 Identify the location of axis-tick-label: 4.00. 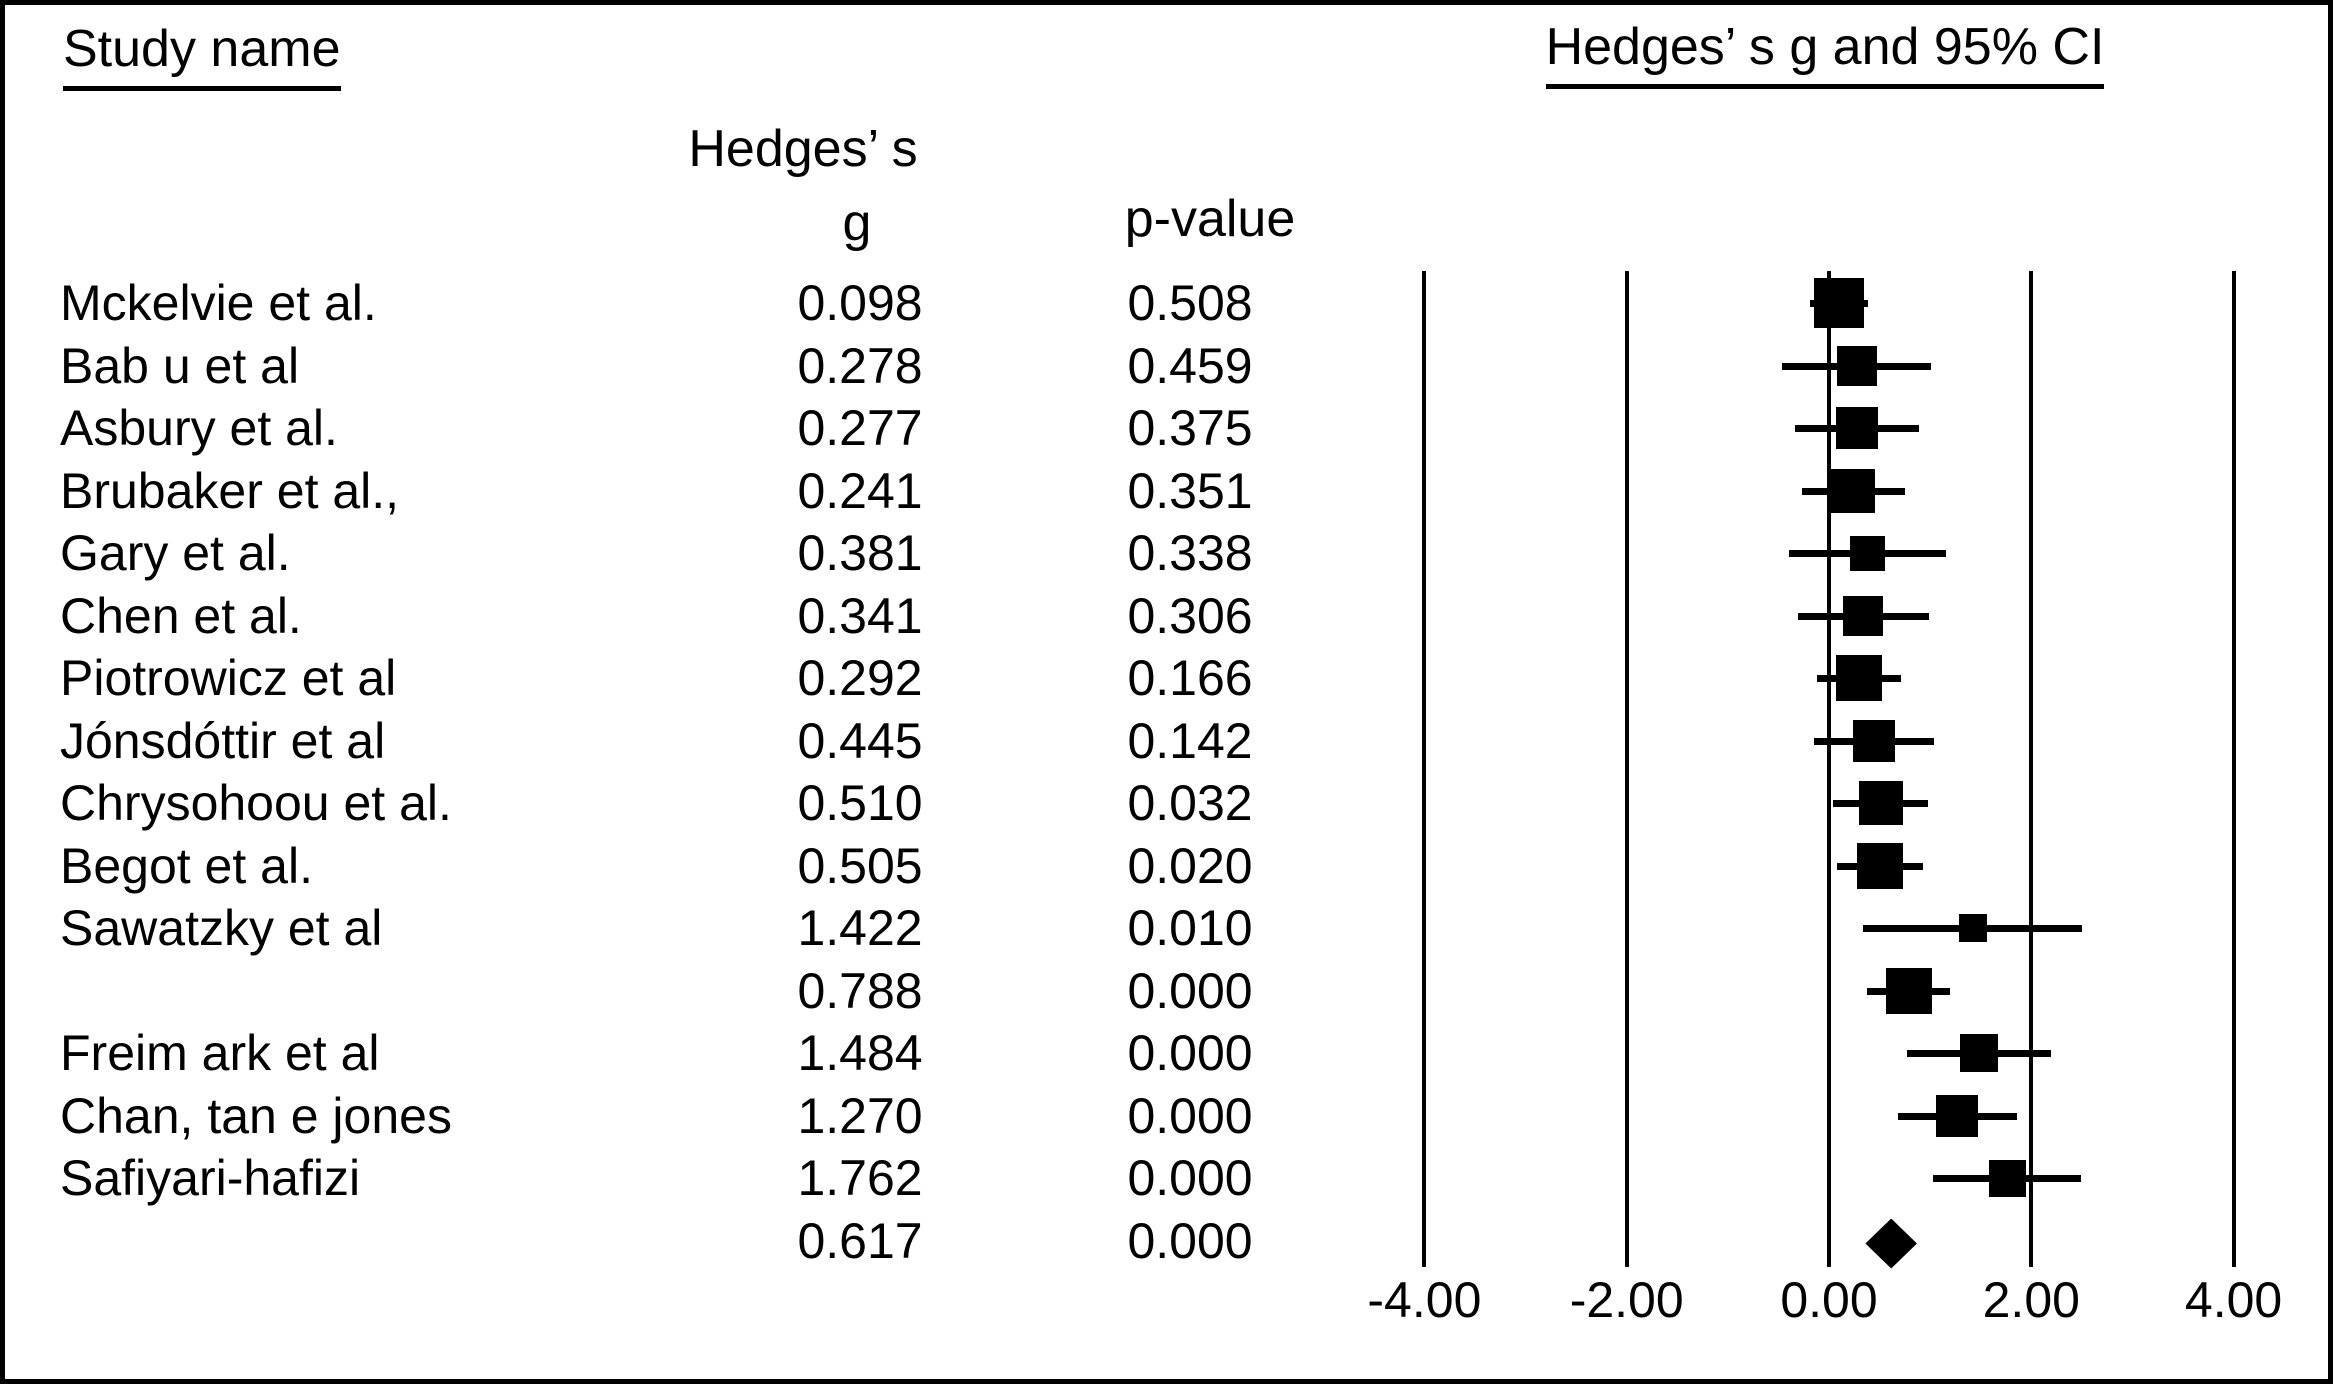
(2233, 1300).